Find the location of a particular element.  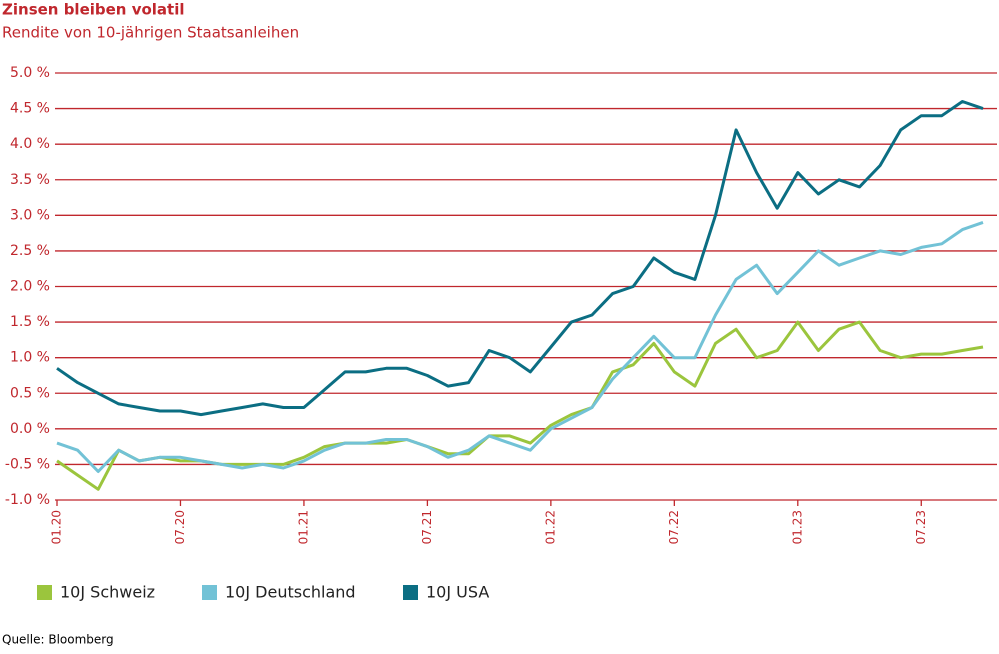

x-tick-label: 01.23 is located at coordinates (797, 527).